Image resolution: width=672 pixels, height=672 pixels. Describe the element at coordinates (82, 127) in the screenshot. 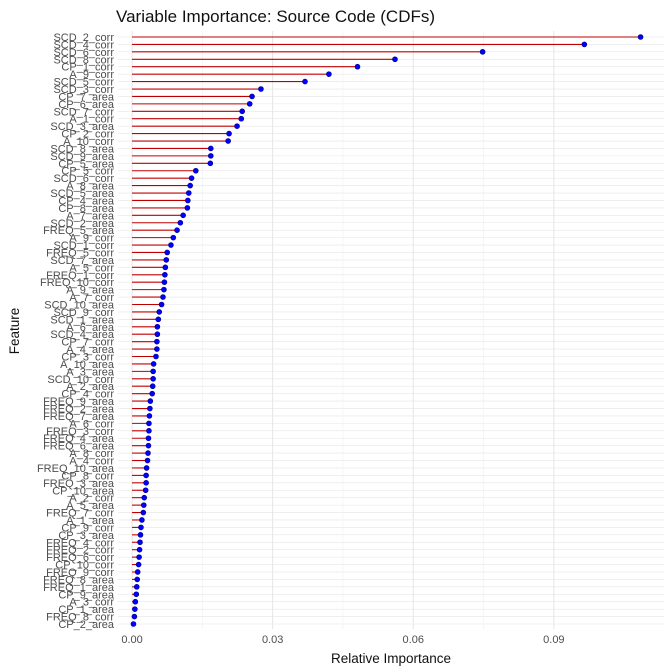

I see `y-tick-label: SCD_3_area` at that location.